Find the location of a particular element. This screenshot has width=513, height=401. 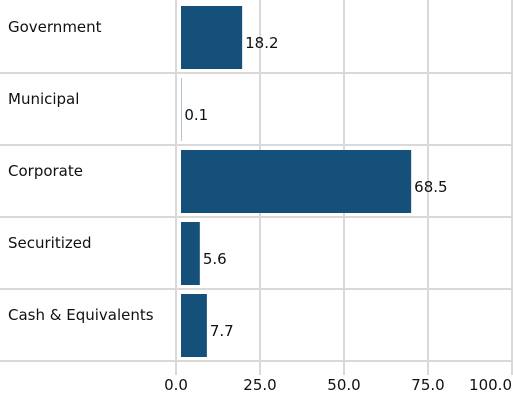

x-tick-label: 75.0 is located at coordinates (427, 385).